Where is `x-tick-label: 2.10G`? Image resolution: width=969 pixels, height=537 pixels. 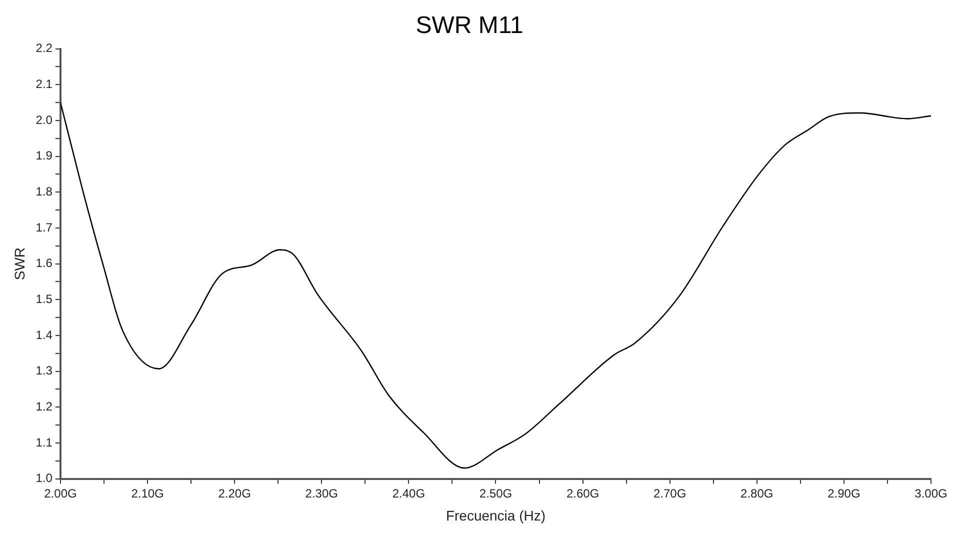 x-tick-label: 2.10G is located at coordinates (147, 493).